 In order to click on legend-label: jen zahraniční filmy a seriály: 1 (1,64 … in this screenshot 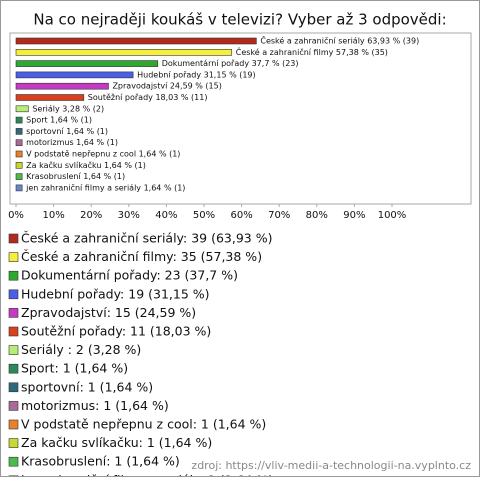, I will do `click(146, 474)`.